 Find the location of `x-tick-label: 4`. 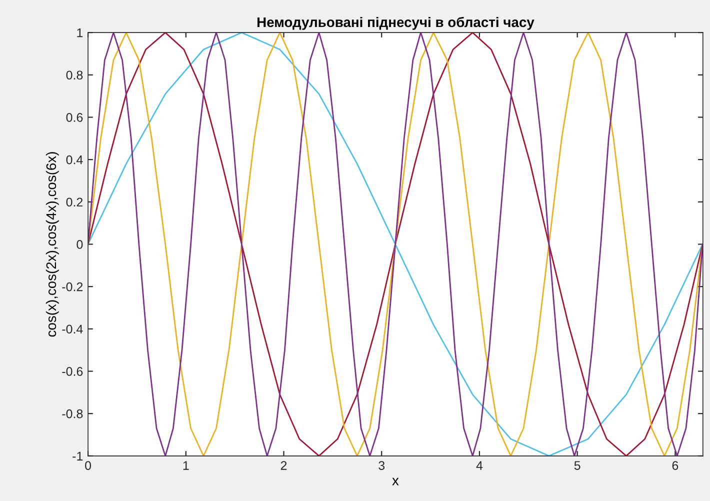

x-tick-label: 4 is located at coordinates (479, 465).